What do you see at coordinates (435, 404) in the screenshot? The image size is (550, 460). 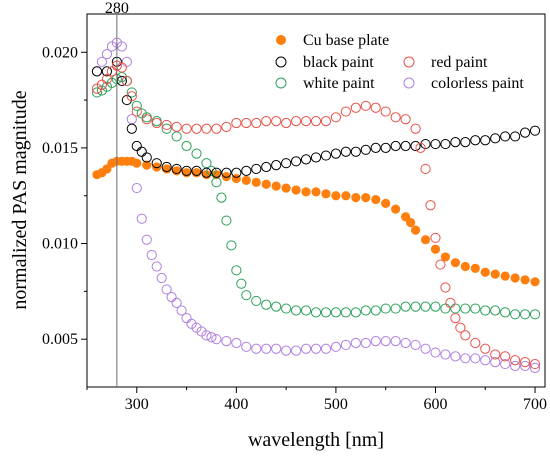 I see `x-tick-label: 600` at bounding box center [435, 404].